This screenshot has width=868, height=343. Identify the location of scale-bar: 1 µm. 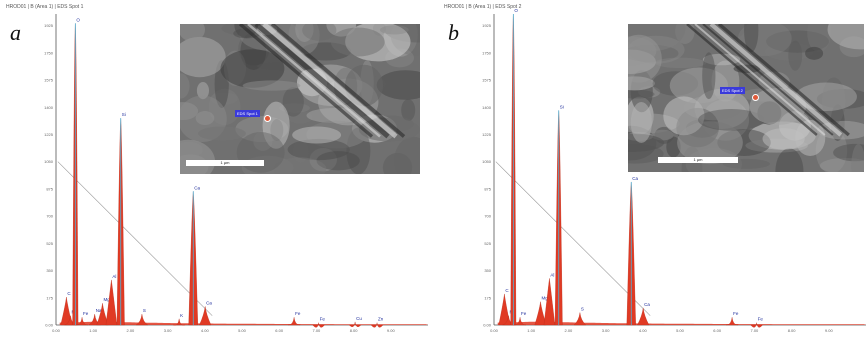
(698, 160).